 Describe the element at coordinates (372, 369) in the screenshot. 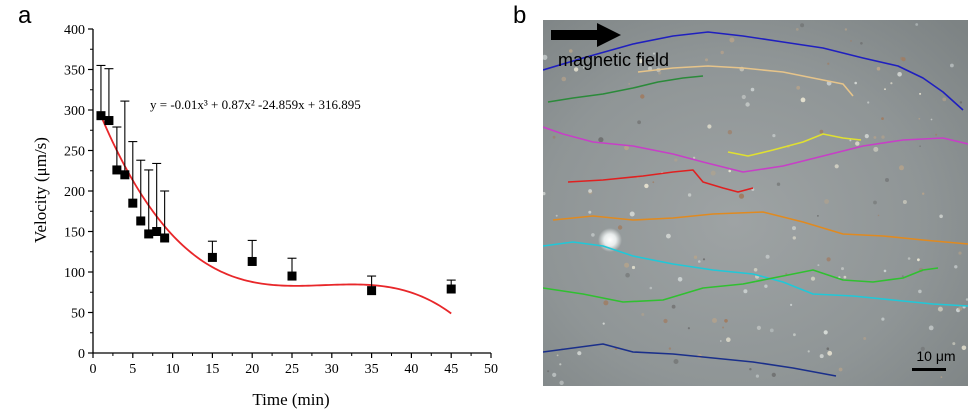

I see `x-tick-label: 35` at that location.